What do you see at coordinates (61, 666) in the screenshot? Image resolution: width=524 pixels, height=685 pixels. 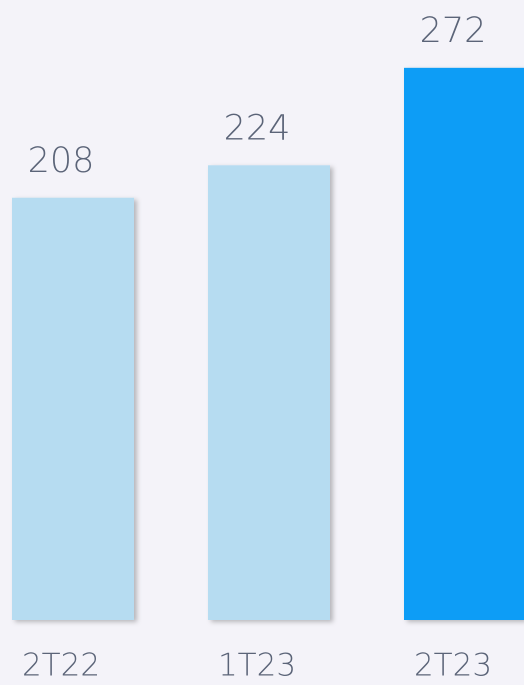 I see `x-tick-label: 2T22` at bounding box center [61, 666].